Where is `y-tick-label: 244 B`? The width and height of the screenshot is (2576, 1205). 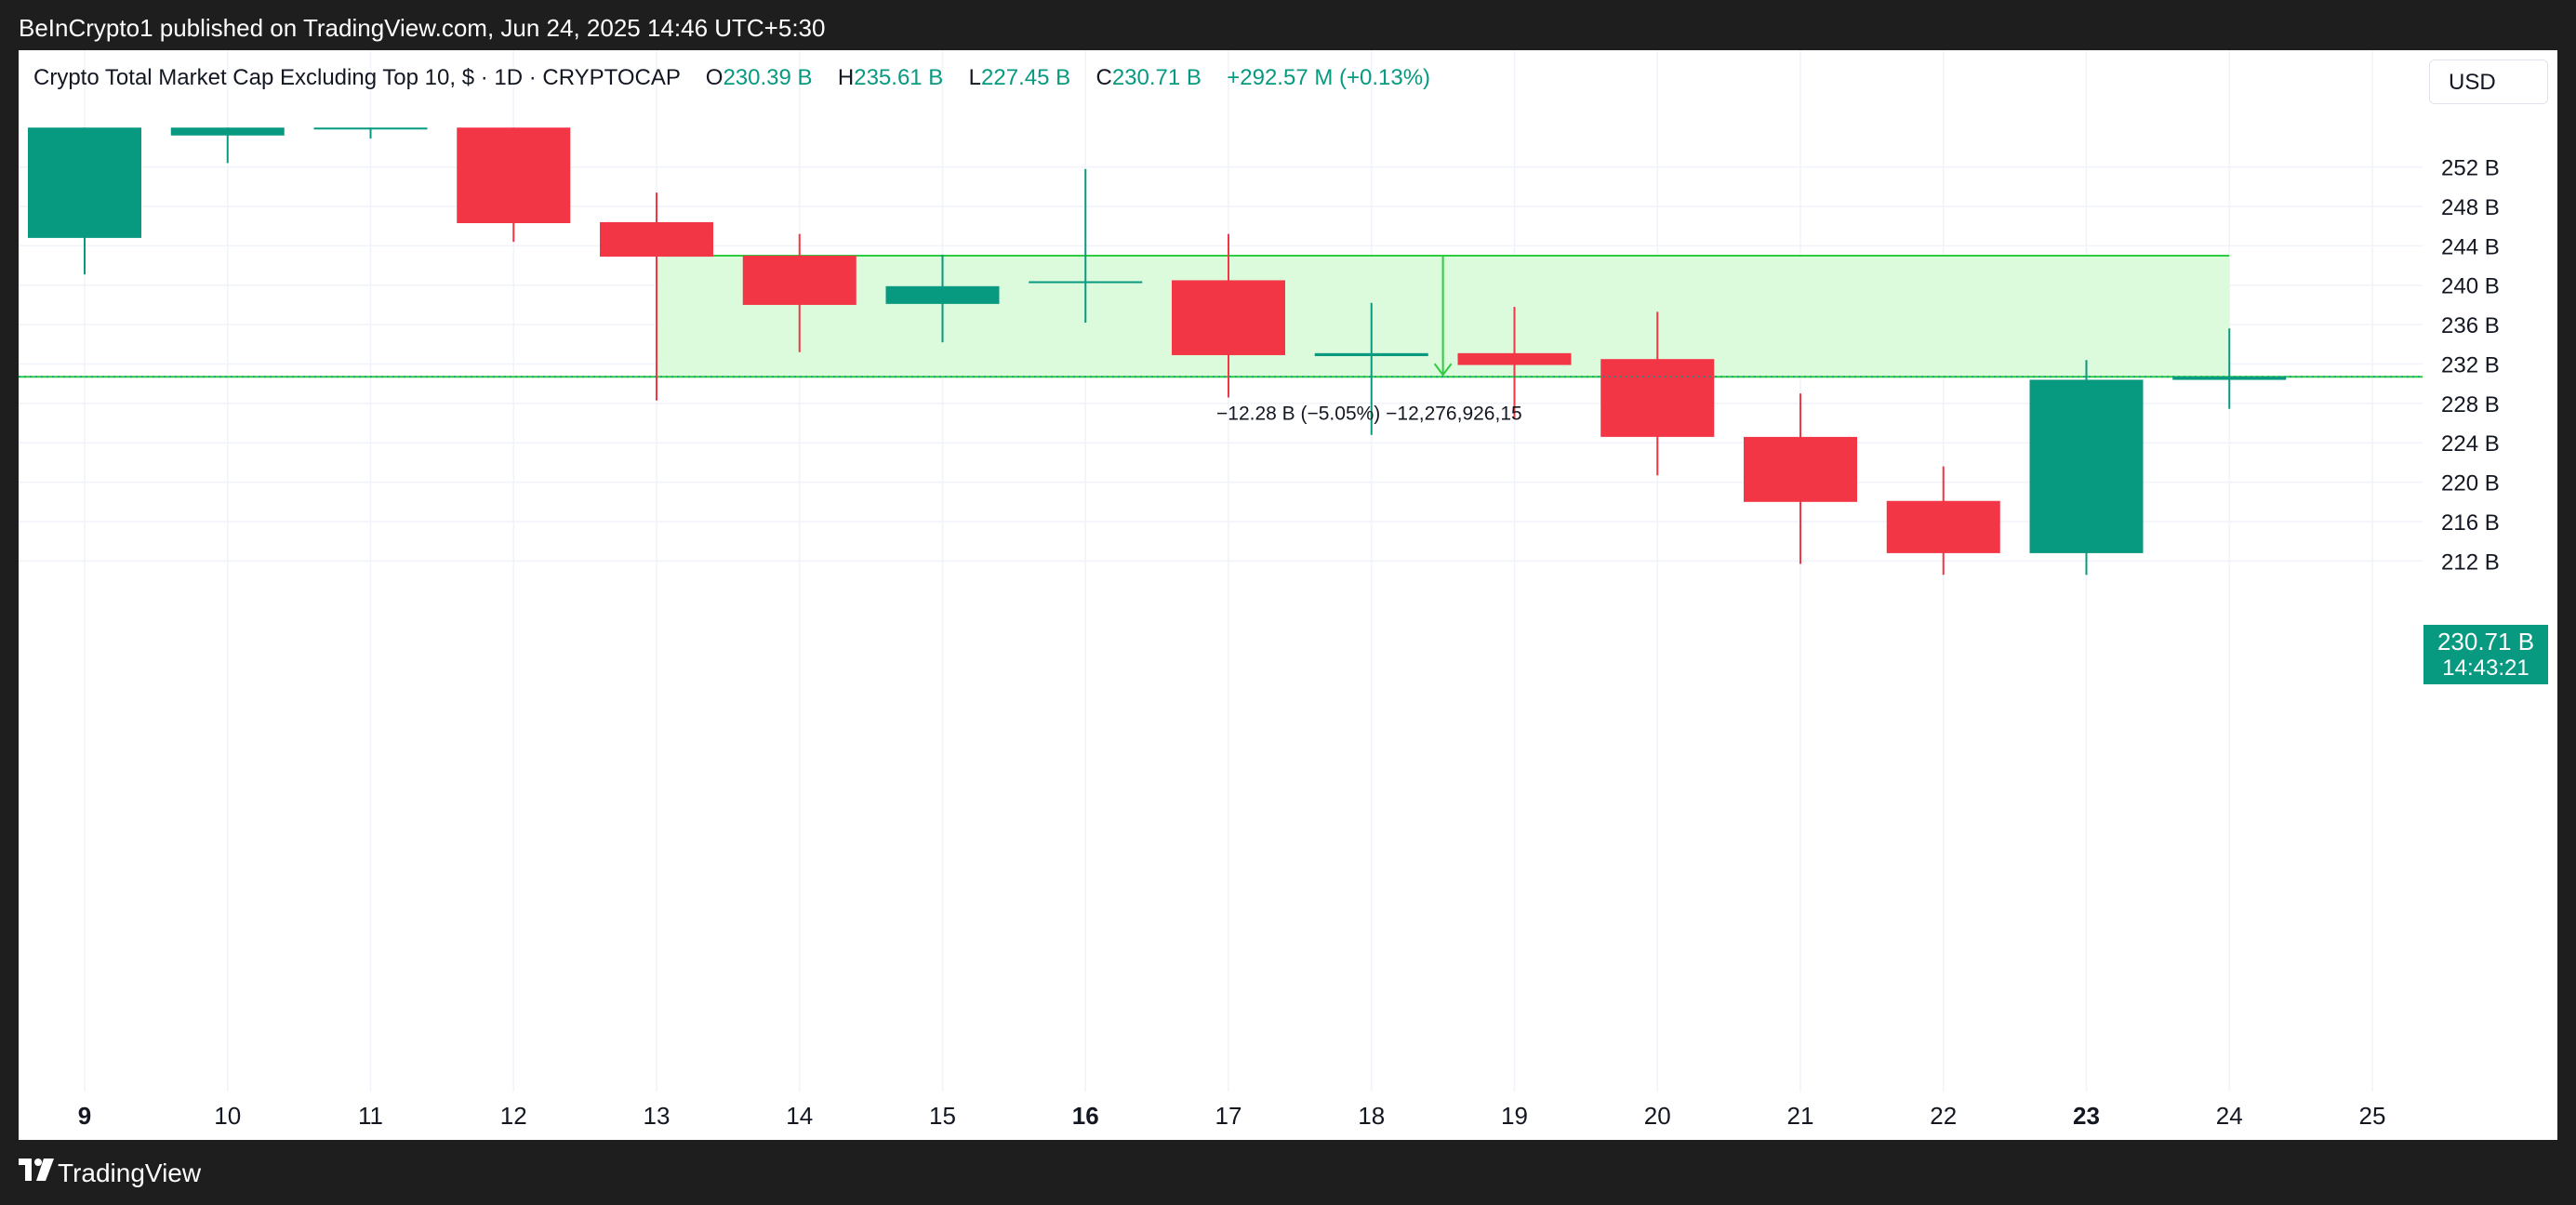
y-tick-label: 244 B is located at coordinates (2470, 246).